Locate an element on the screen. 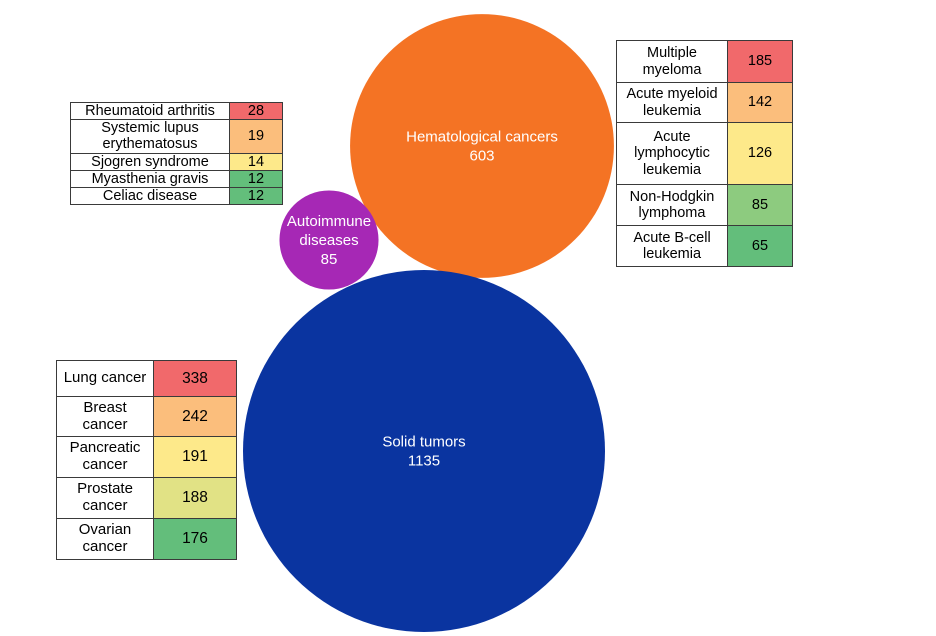  hematological-cancer-value: 65 is located at coordinates (760, 246).